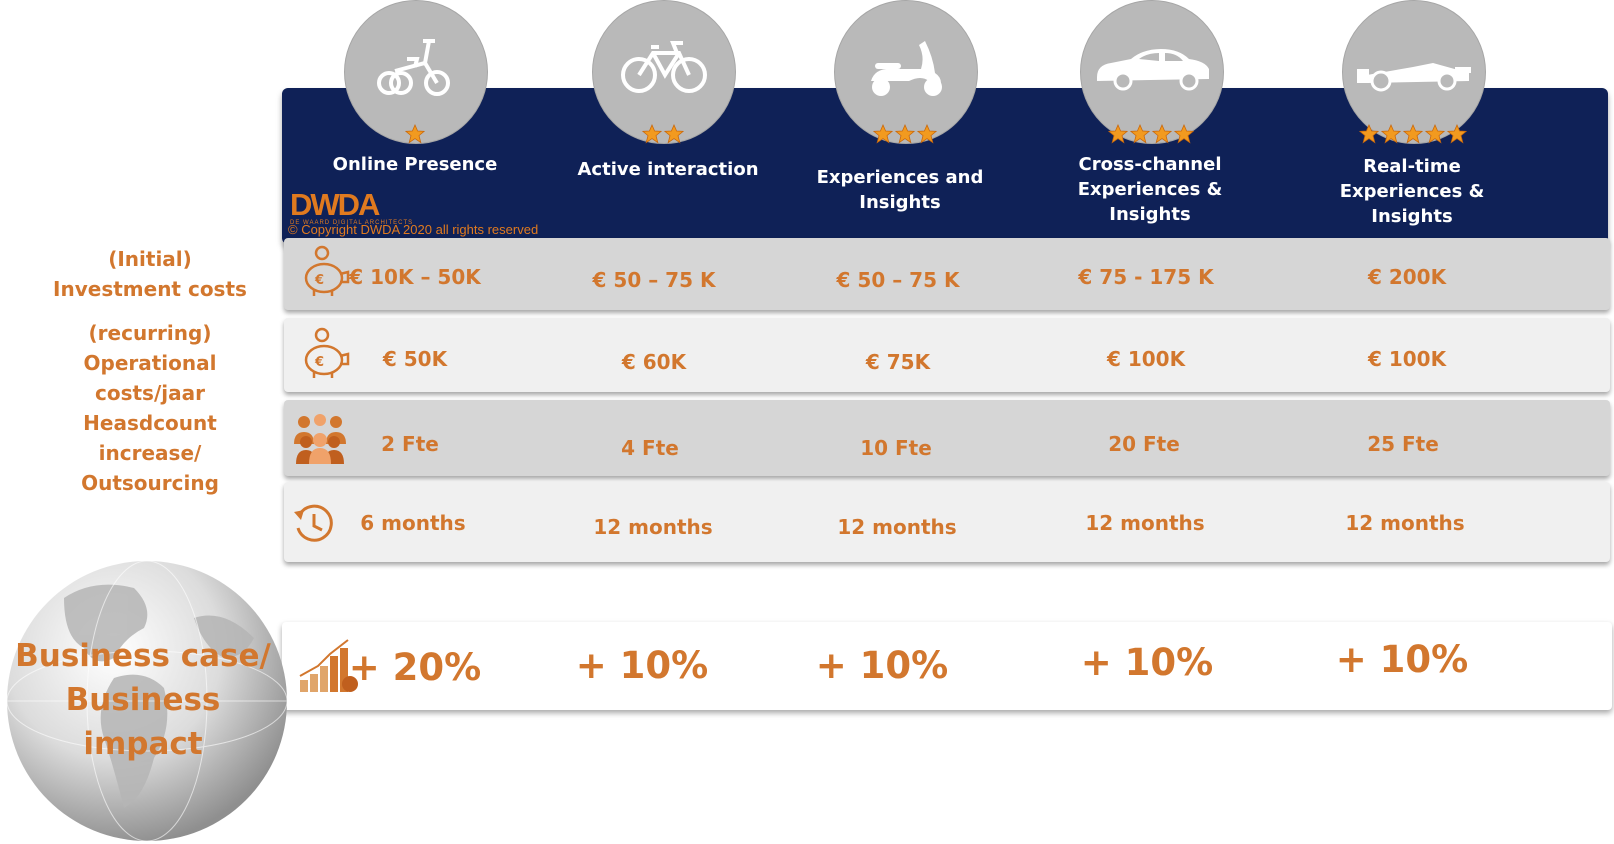 The image size is (1614, 844). I want to click on tricycle-icon, so click(413, 67).